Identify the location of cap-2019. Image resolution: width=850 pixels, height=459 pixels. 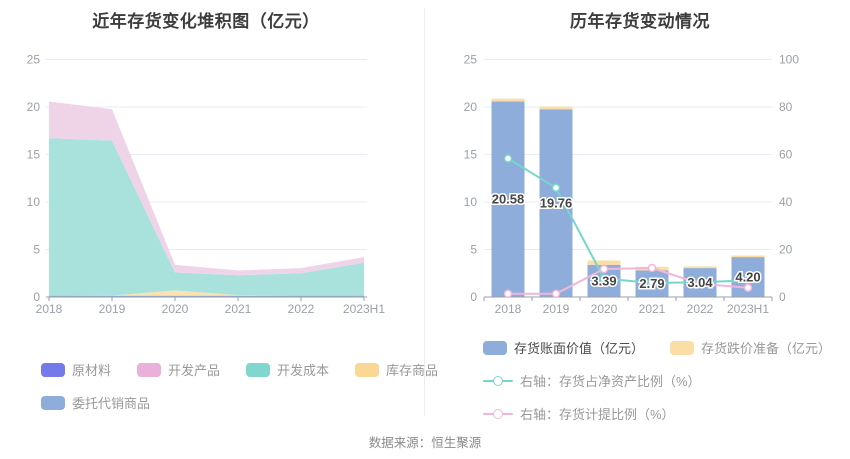
(556, 108).